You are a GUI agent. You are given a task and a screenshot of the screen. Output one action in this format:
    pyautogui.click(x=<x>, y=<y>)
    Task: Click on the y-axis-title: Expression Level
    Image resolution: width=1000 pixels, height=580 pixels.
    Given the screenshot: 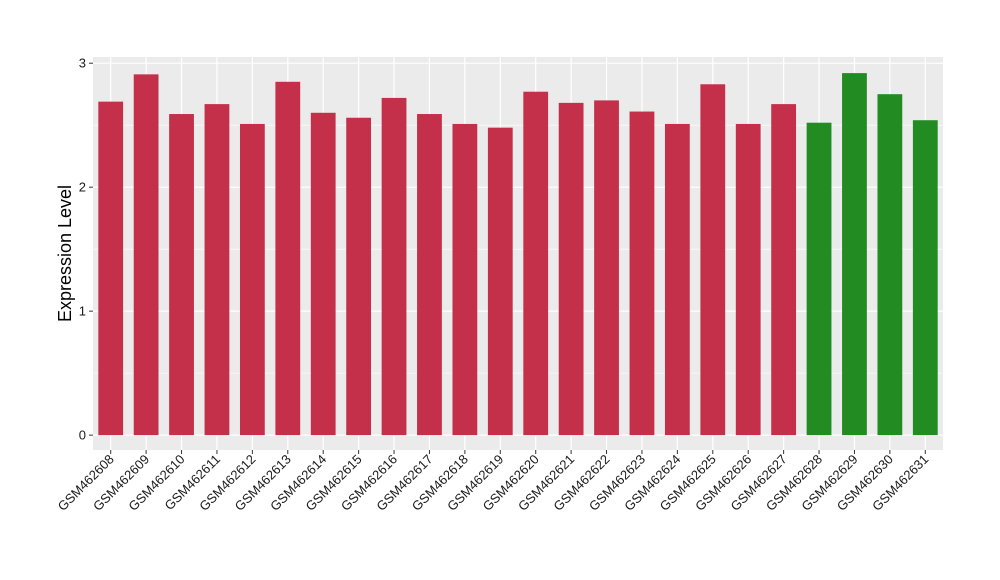 What is the action you would take?
    pyautogui.click(x=65, y=253)
    